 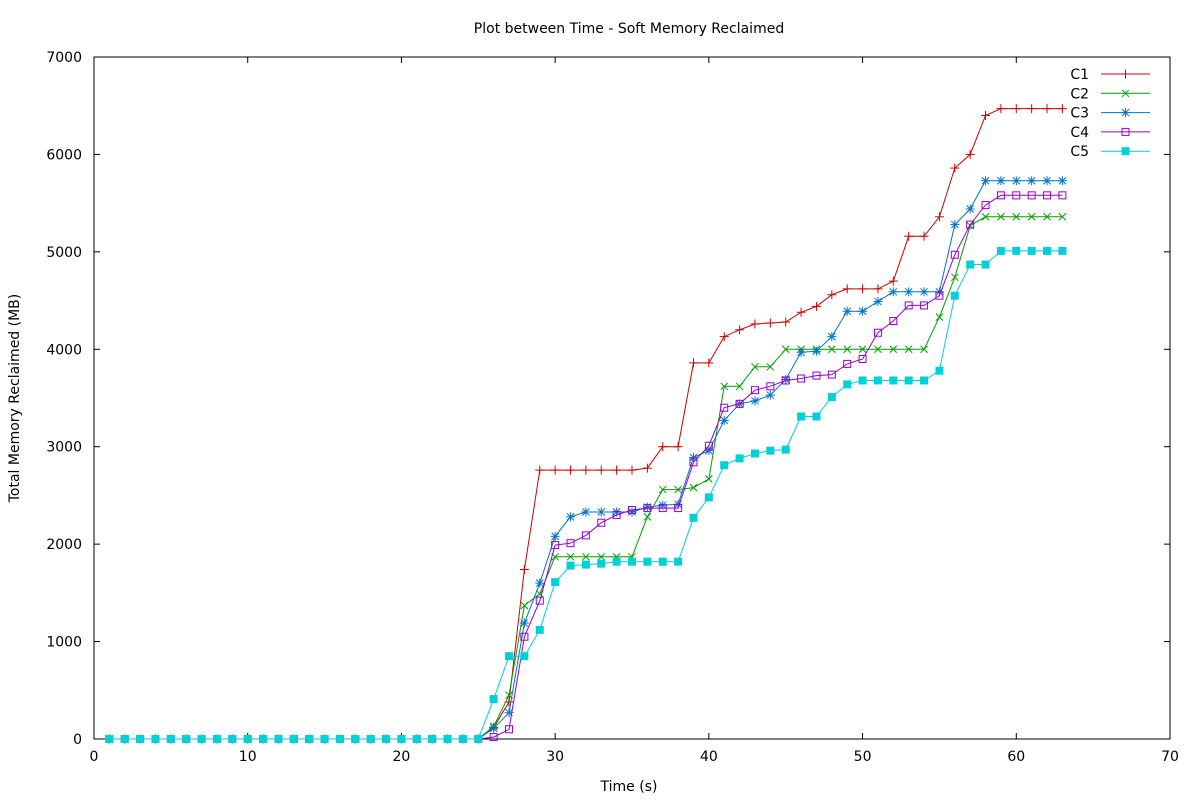 What do you see at coordinates (1079, 152) in the screenshot?
I see `legend-label: C5` at bounding box center [1079, 152].